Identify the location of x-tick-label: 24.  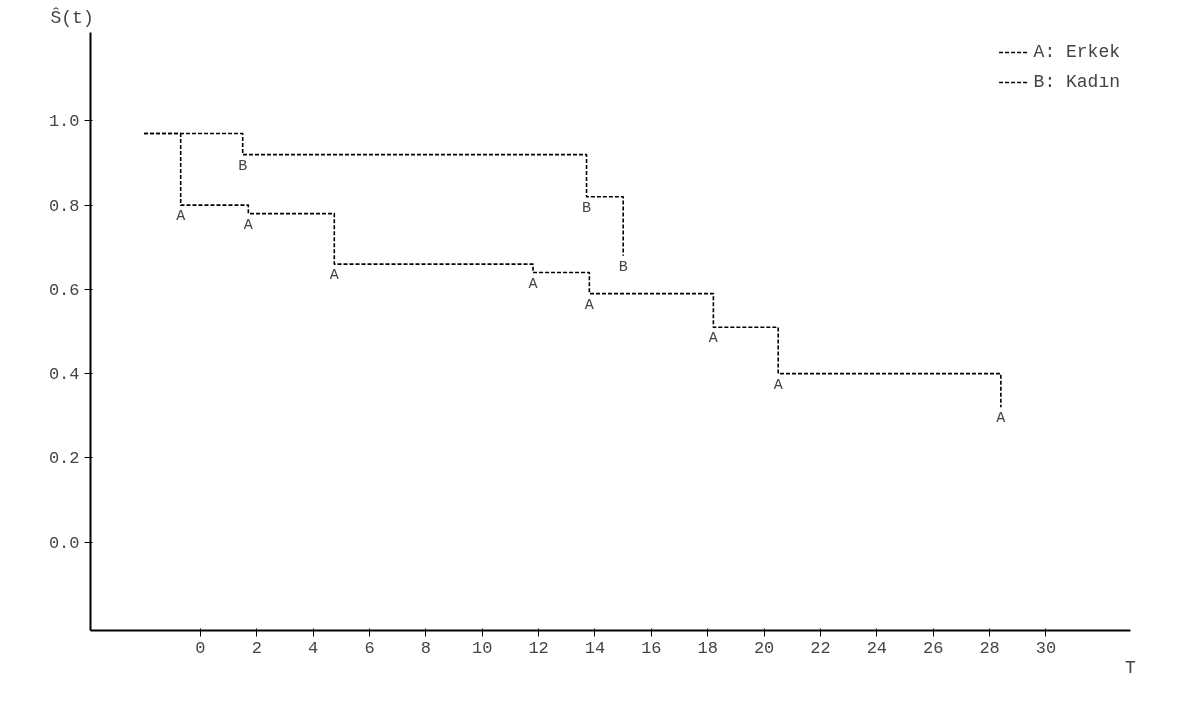
(877, 648).